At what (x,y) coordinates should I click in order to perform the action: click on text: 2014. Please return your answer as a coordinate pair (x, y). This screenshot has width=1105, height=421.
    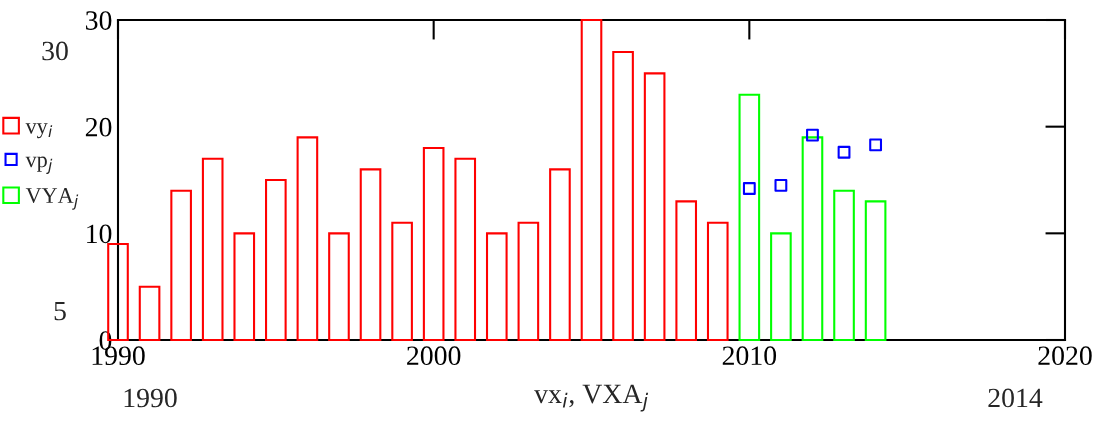
    Looking at the image, I should click on (1015, 398).